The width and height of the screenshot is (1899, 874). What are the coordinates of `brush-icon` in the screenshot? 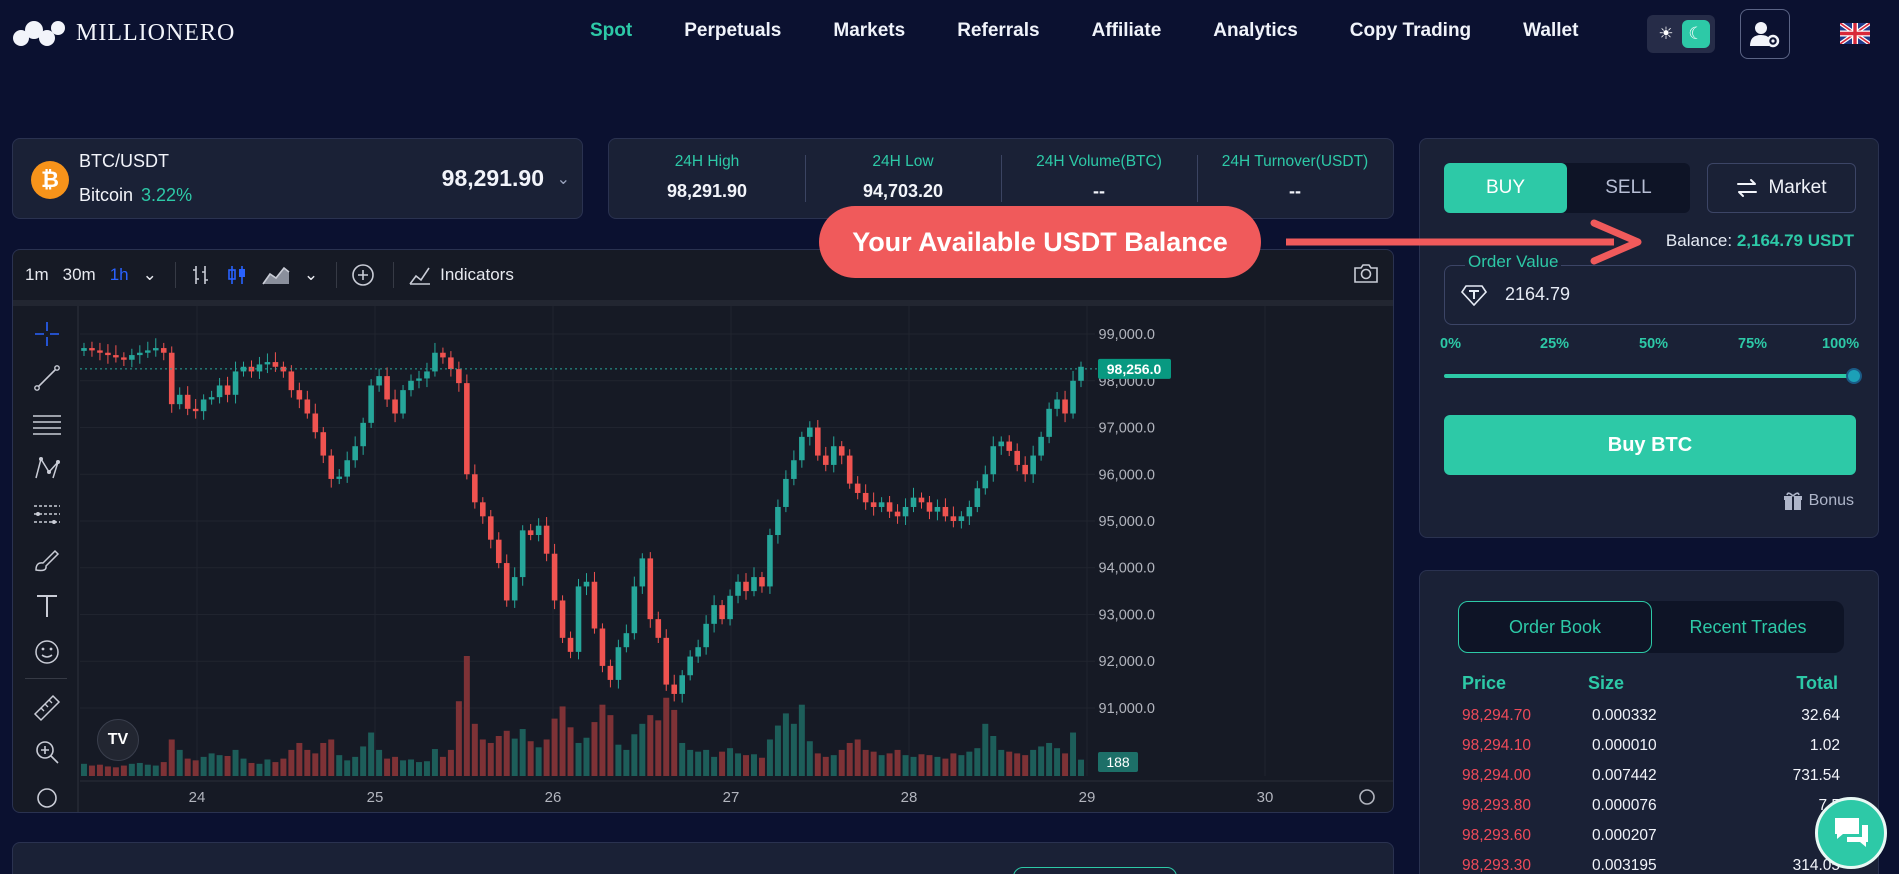 It's located at (47, 560).